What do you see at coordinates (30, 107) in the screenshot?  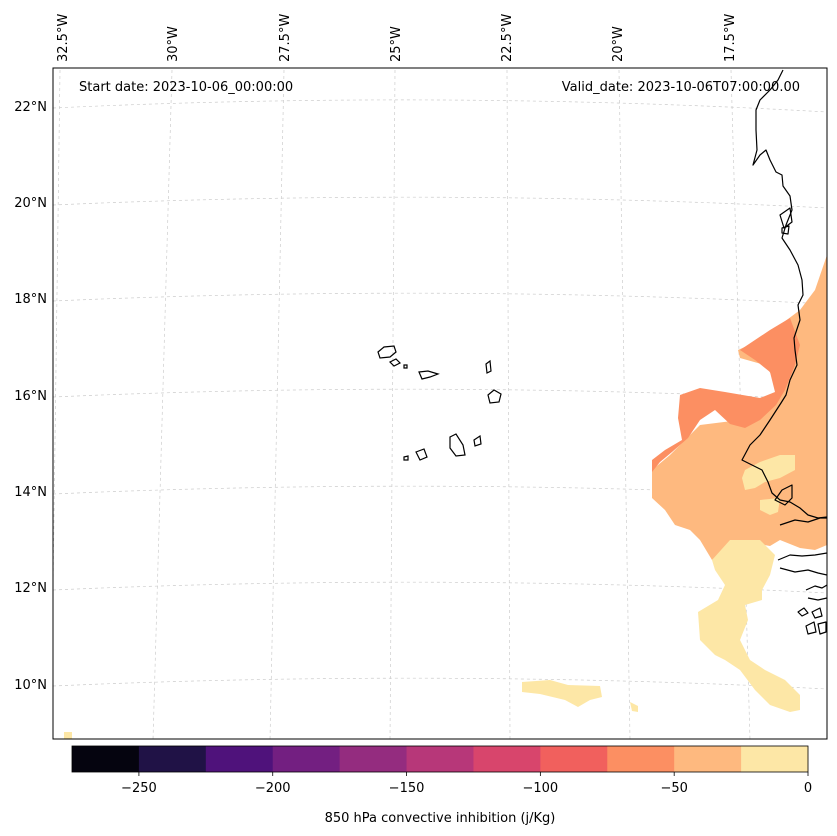 I see `lat-label: 22°N` at bounding box center [30, 107].